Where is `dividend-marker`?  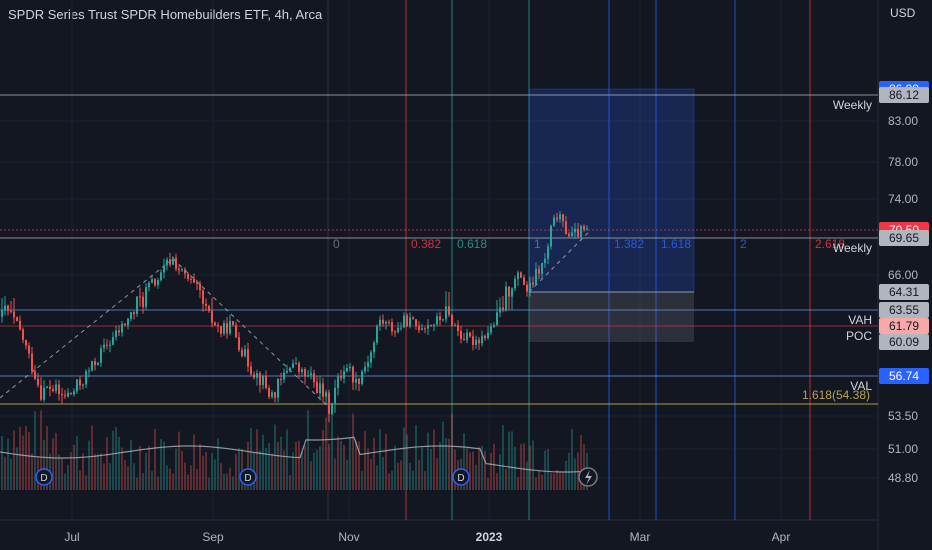 dividend-marker is located at coordinates (461, 477).